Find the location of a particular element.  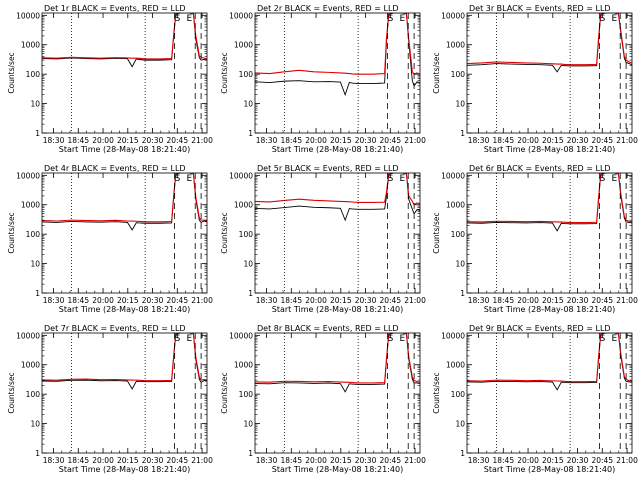

chart-title: Det 7r BLACK = Events, RED = LLD is located at coordinates (115, 328).